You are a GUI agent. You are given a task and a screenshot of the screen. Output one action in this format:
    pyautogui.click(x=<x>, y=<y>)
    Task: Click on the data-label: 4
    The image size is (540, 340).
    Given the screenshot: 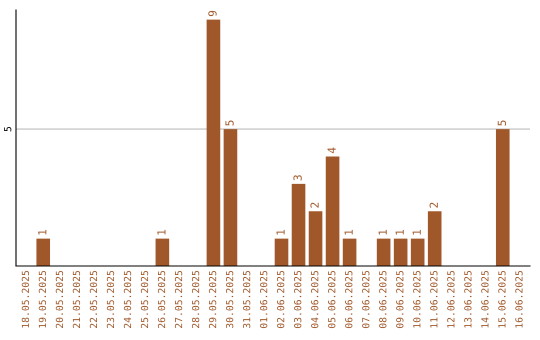 What is the action you would take?
    pyautogui.click(x=332, y=151)
    